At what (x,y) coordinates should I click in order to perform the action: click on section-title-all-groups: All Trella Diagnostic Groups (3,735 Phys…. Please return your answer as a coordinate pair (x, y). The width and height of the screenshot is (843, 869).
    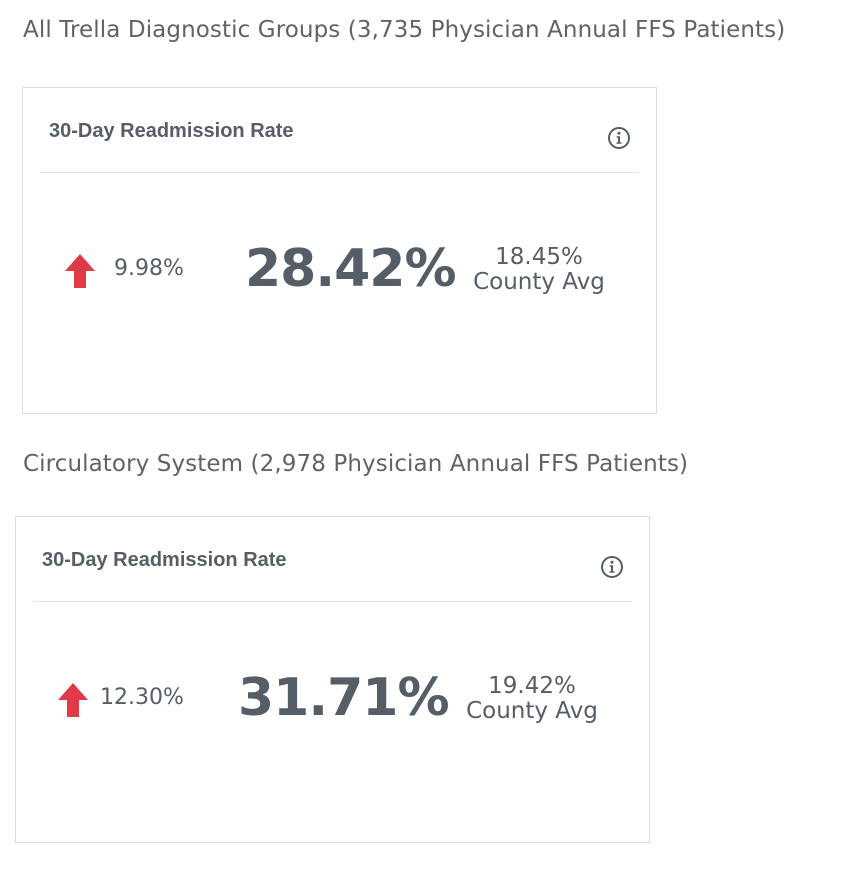
    Looking at the image, I should click on (404, 30).